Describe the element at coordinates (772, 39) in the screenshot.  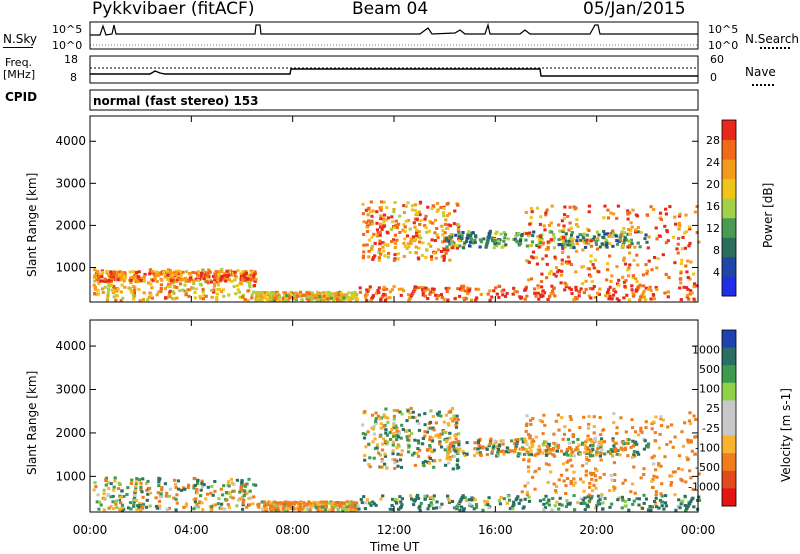
I see `nsearch-label: N.Search` at that location.